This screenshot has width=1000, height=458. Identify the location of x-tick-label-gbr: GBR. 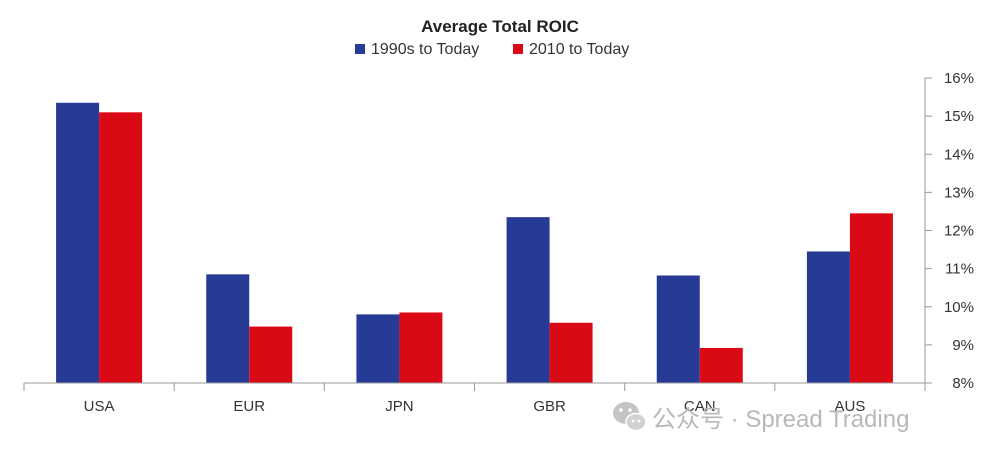
(549, 406).